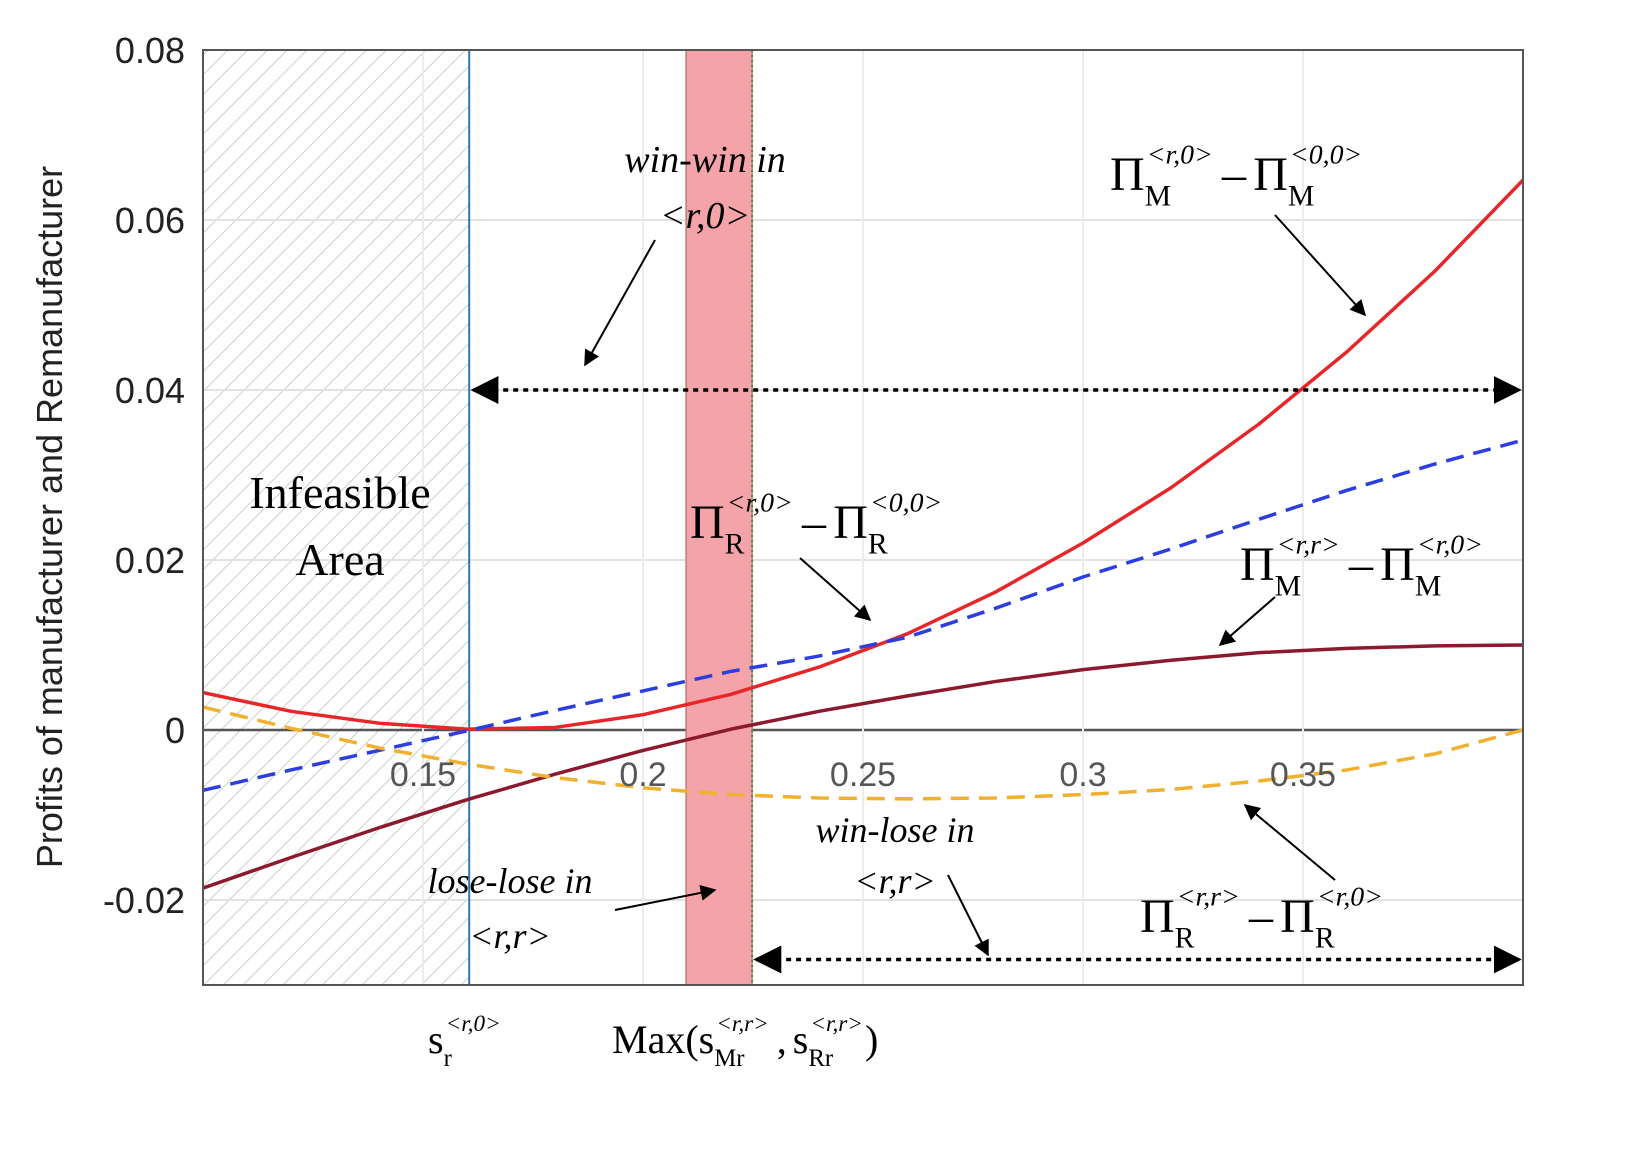 This screenshot has height=1153, width=1649. I want to click on x-tick-label: 0.15, so click(423, 775).